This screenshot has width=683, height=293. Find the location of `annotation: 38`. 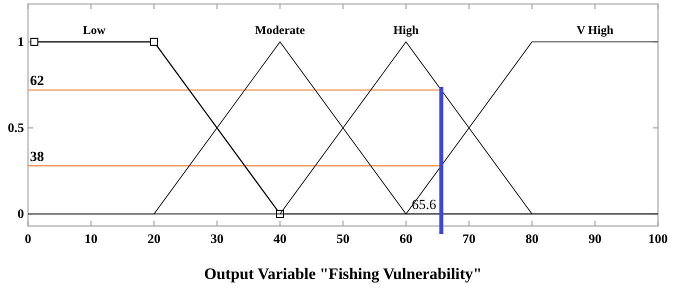

annotation: 38 is located at coordinates (37, 157).